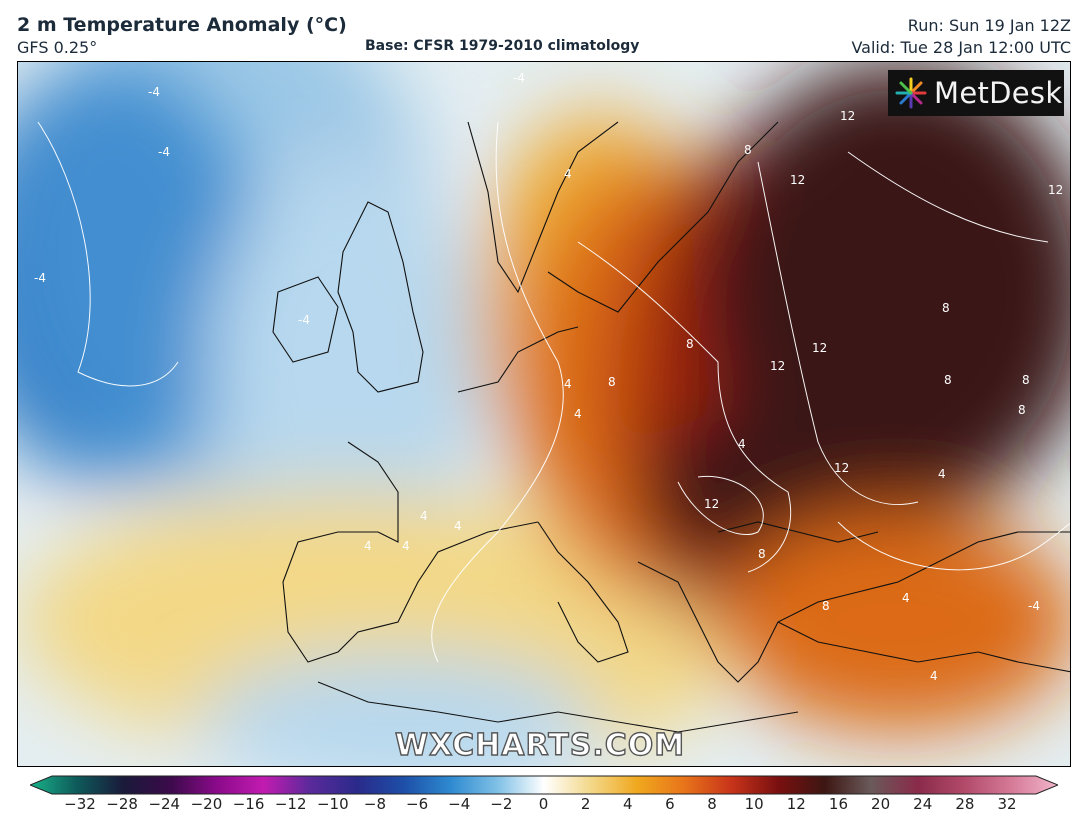 This screenshot has width=1088, height=833. What do you see at coordinates (290, 804) in the screenshot?
I see `color-scale-tick-label: −12` at bounding box center [290, 804].